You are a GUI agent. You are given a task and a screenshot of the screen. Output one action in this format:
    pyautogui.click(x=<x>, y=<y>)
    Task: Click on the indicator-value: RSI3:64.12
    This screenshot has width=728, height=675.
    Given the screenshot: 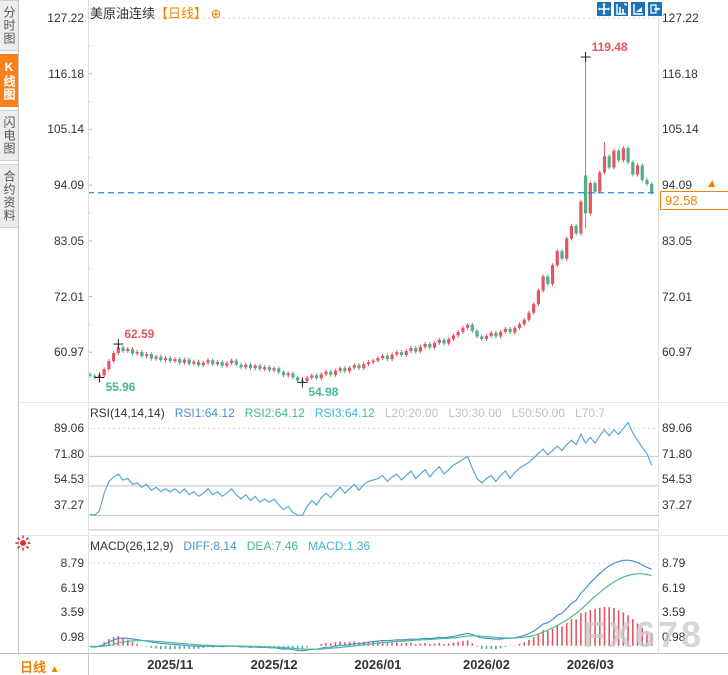 What is the action you would take?
    pyautogui.click(x=344, y=413)
    